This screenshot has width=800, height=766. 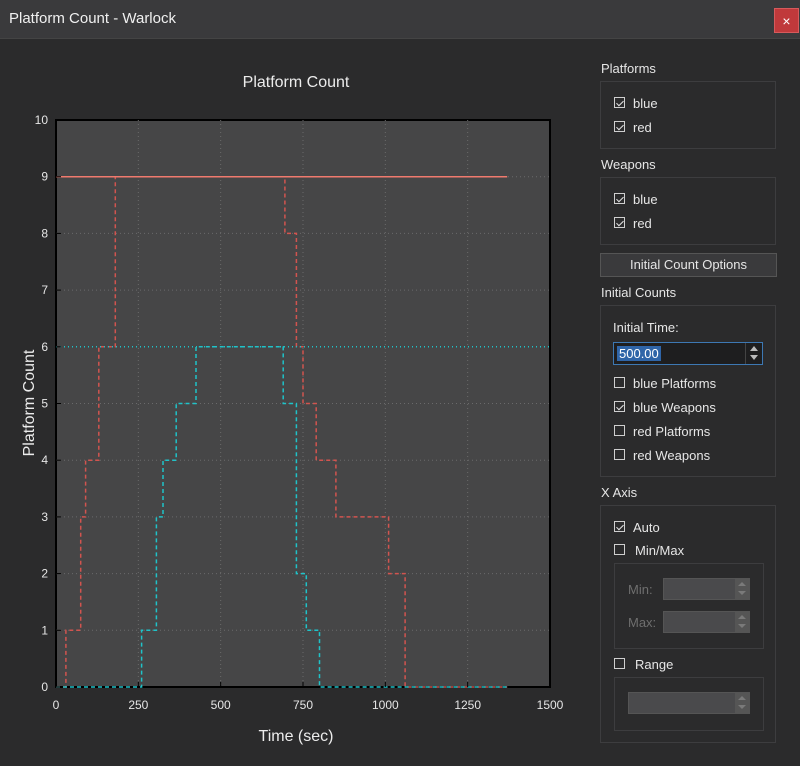 What do you see at coordinates (44, 177) in the screenshot?
I see `y-tick-label: 9` at bounding box center [44, 177].